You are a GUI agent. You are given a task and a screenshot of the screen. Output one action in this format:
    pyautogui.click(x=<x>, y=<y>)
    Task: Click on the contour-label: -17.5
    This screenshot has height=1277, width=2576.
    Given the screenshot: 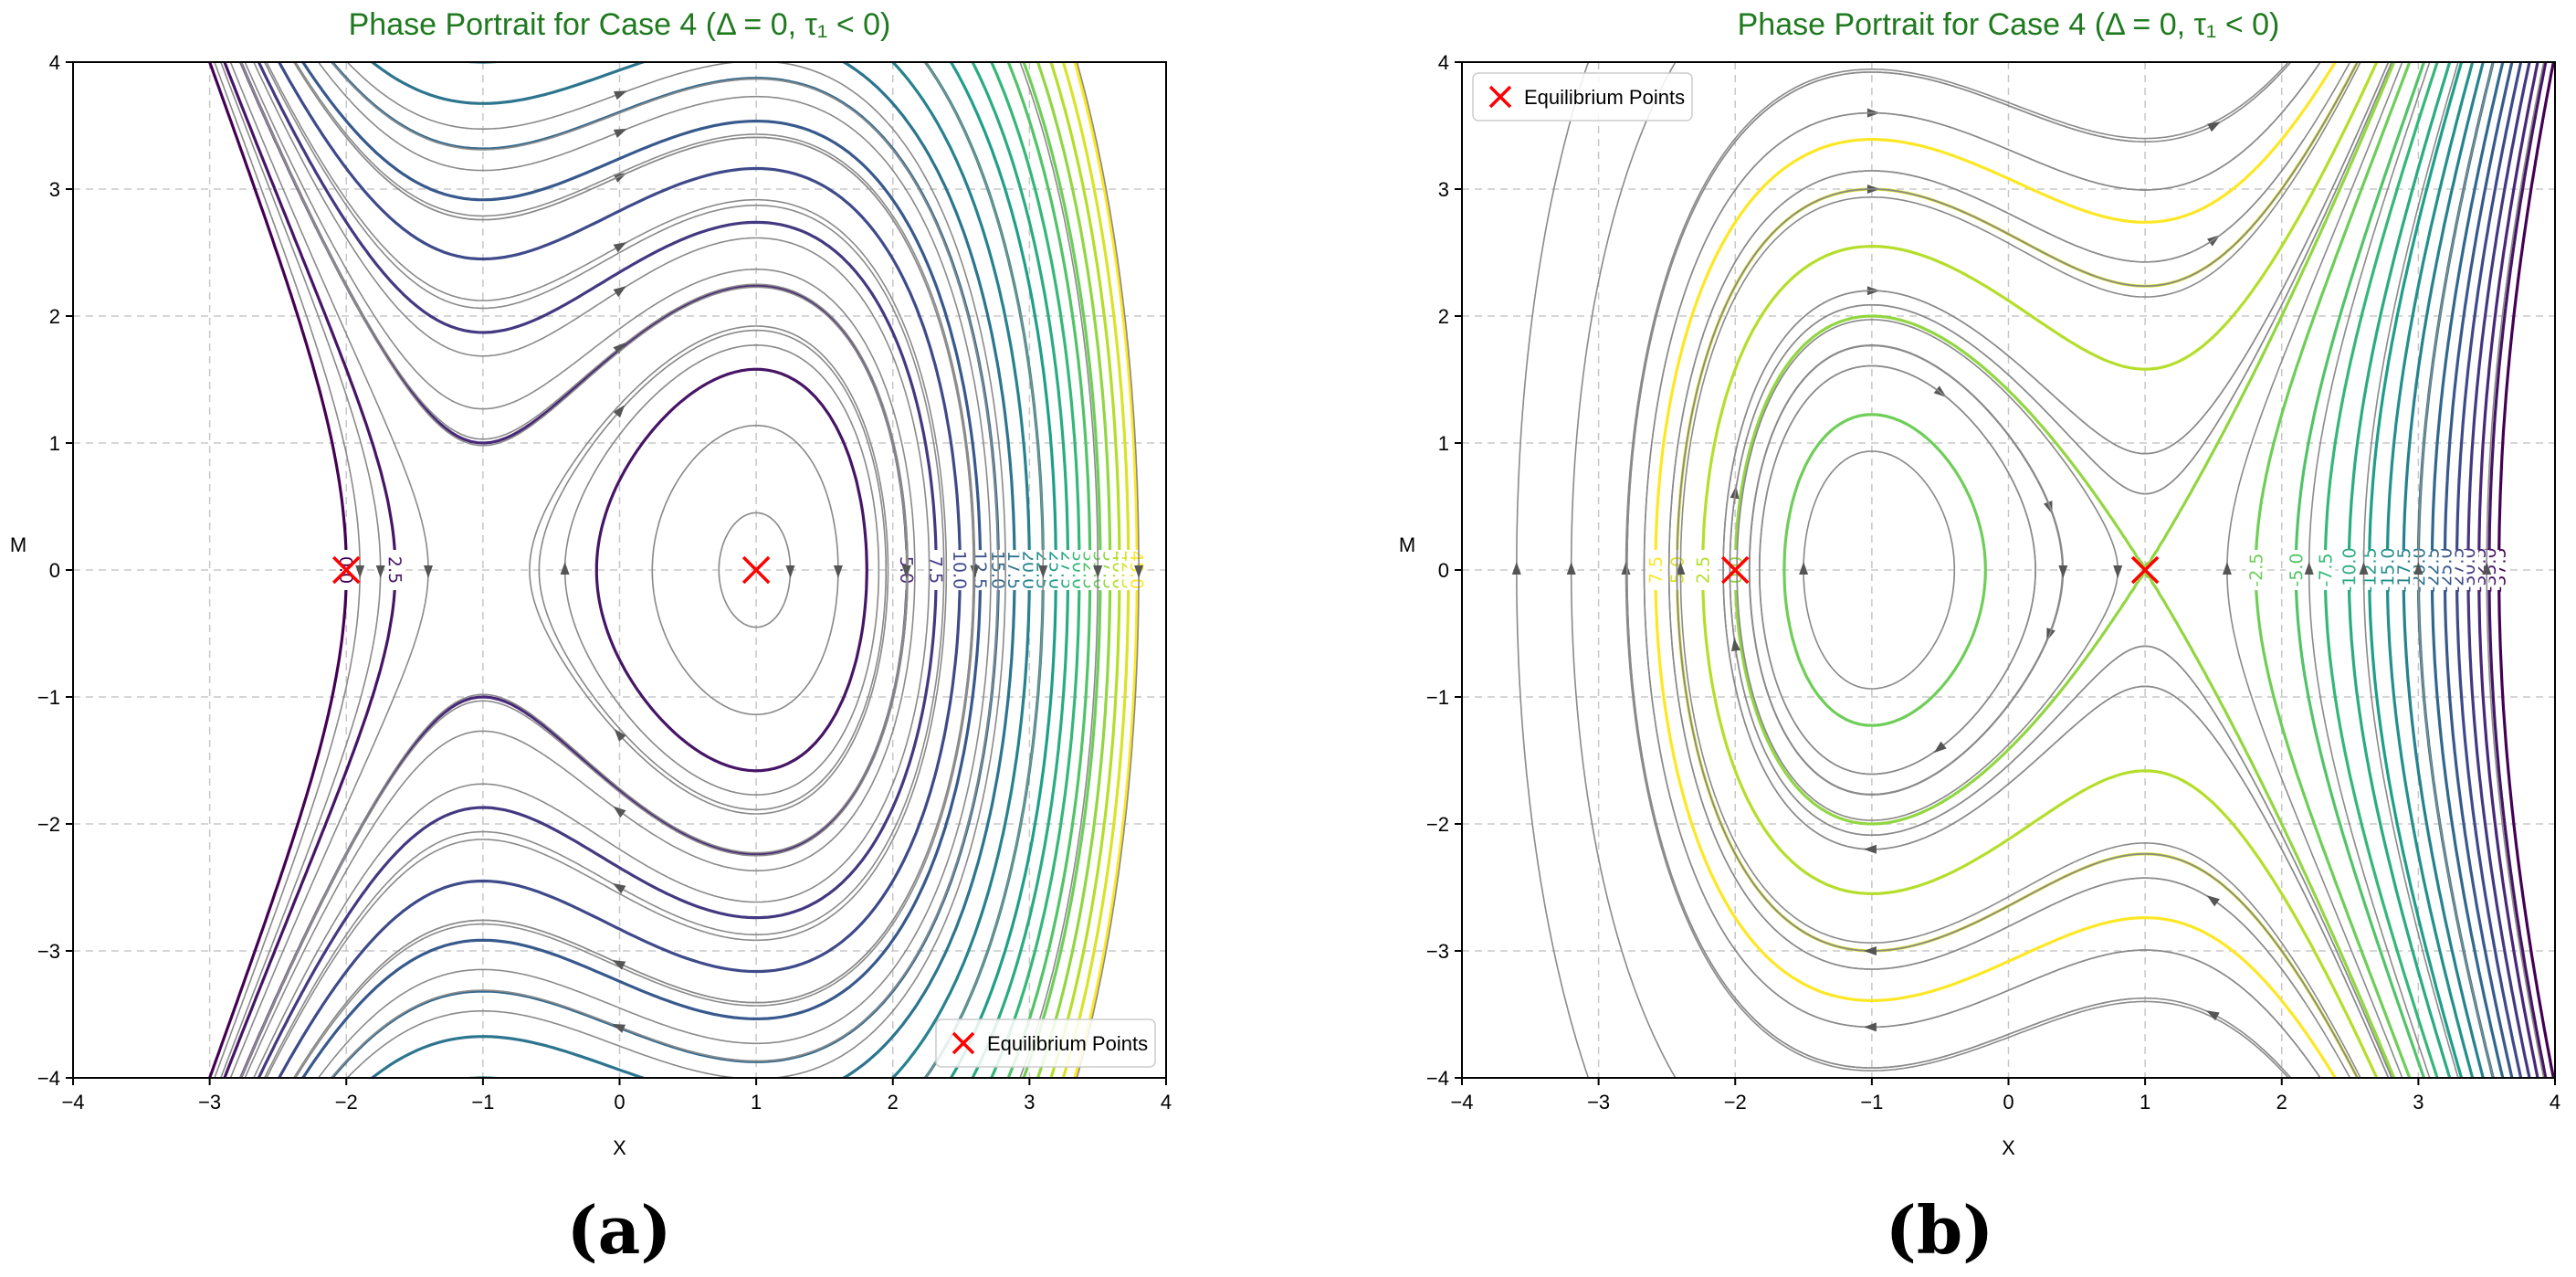 What is the action you would take?
    pyautogui.click(x=2404, y=569)
    